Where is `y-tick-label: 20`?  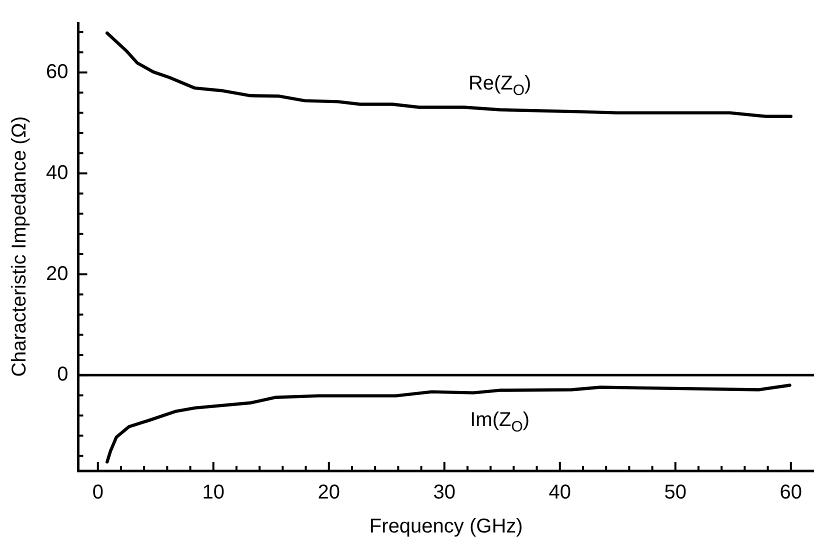
y-tick-label: 20 is located at coordinates (57, 273).